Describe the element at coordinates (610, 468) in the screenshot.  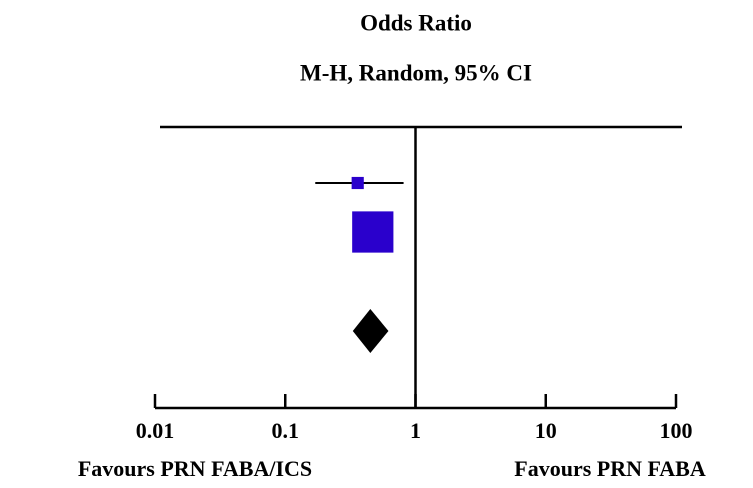
I see `x-axis-label-right: Favours PRN FABA` at that location.